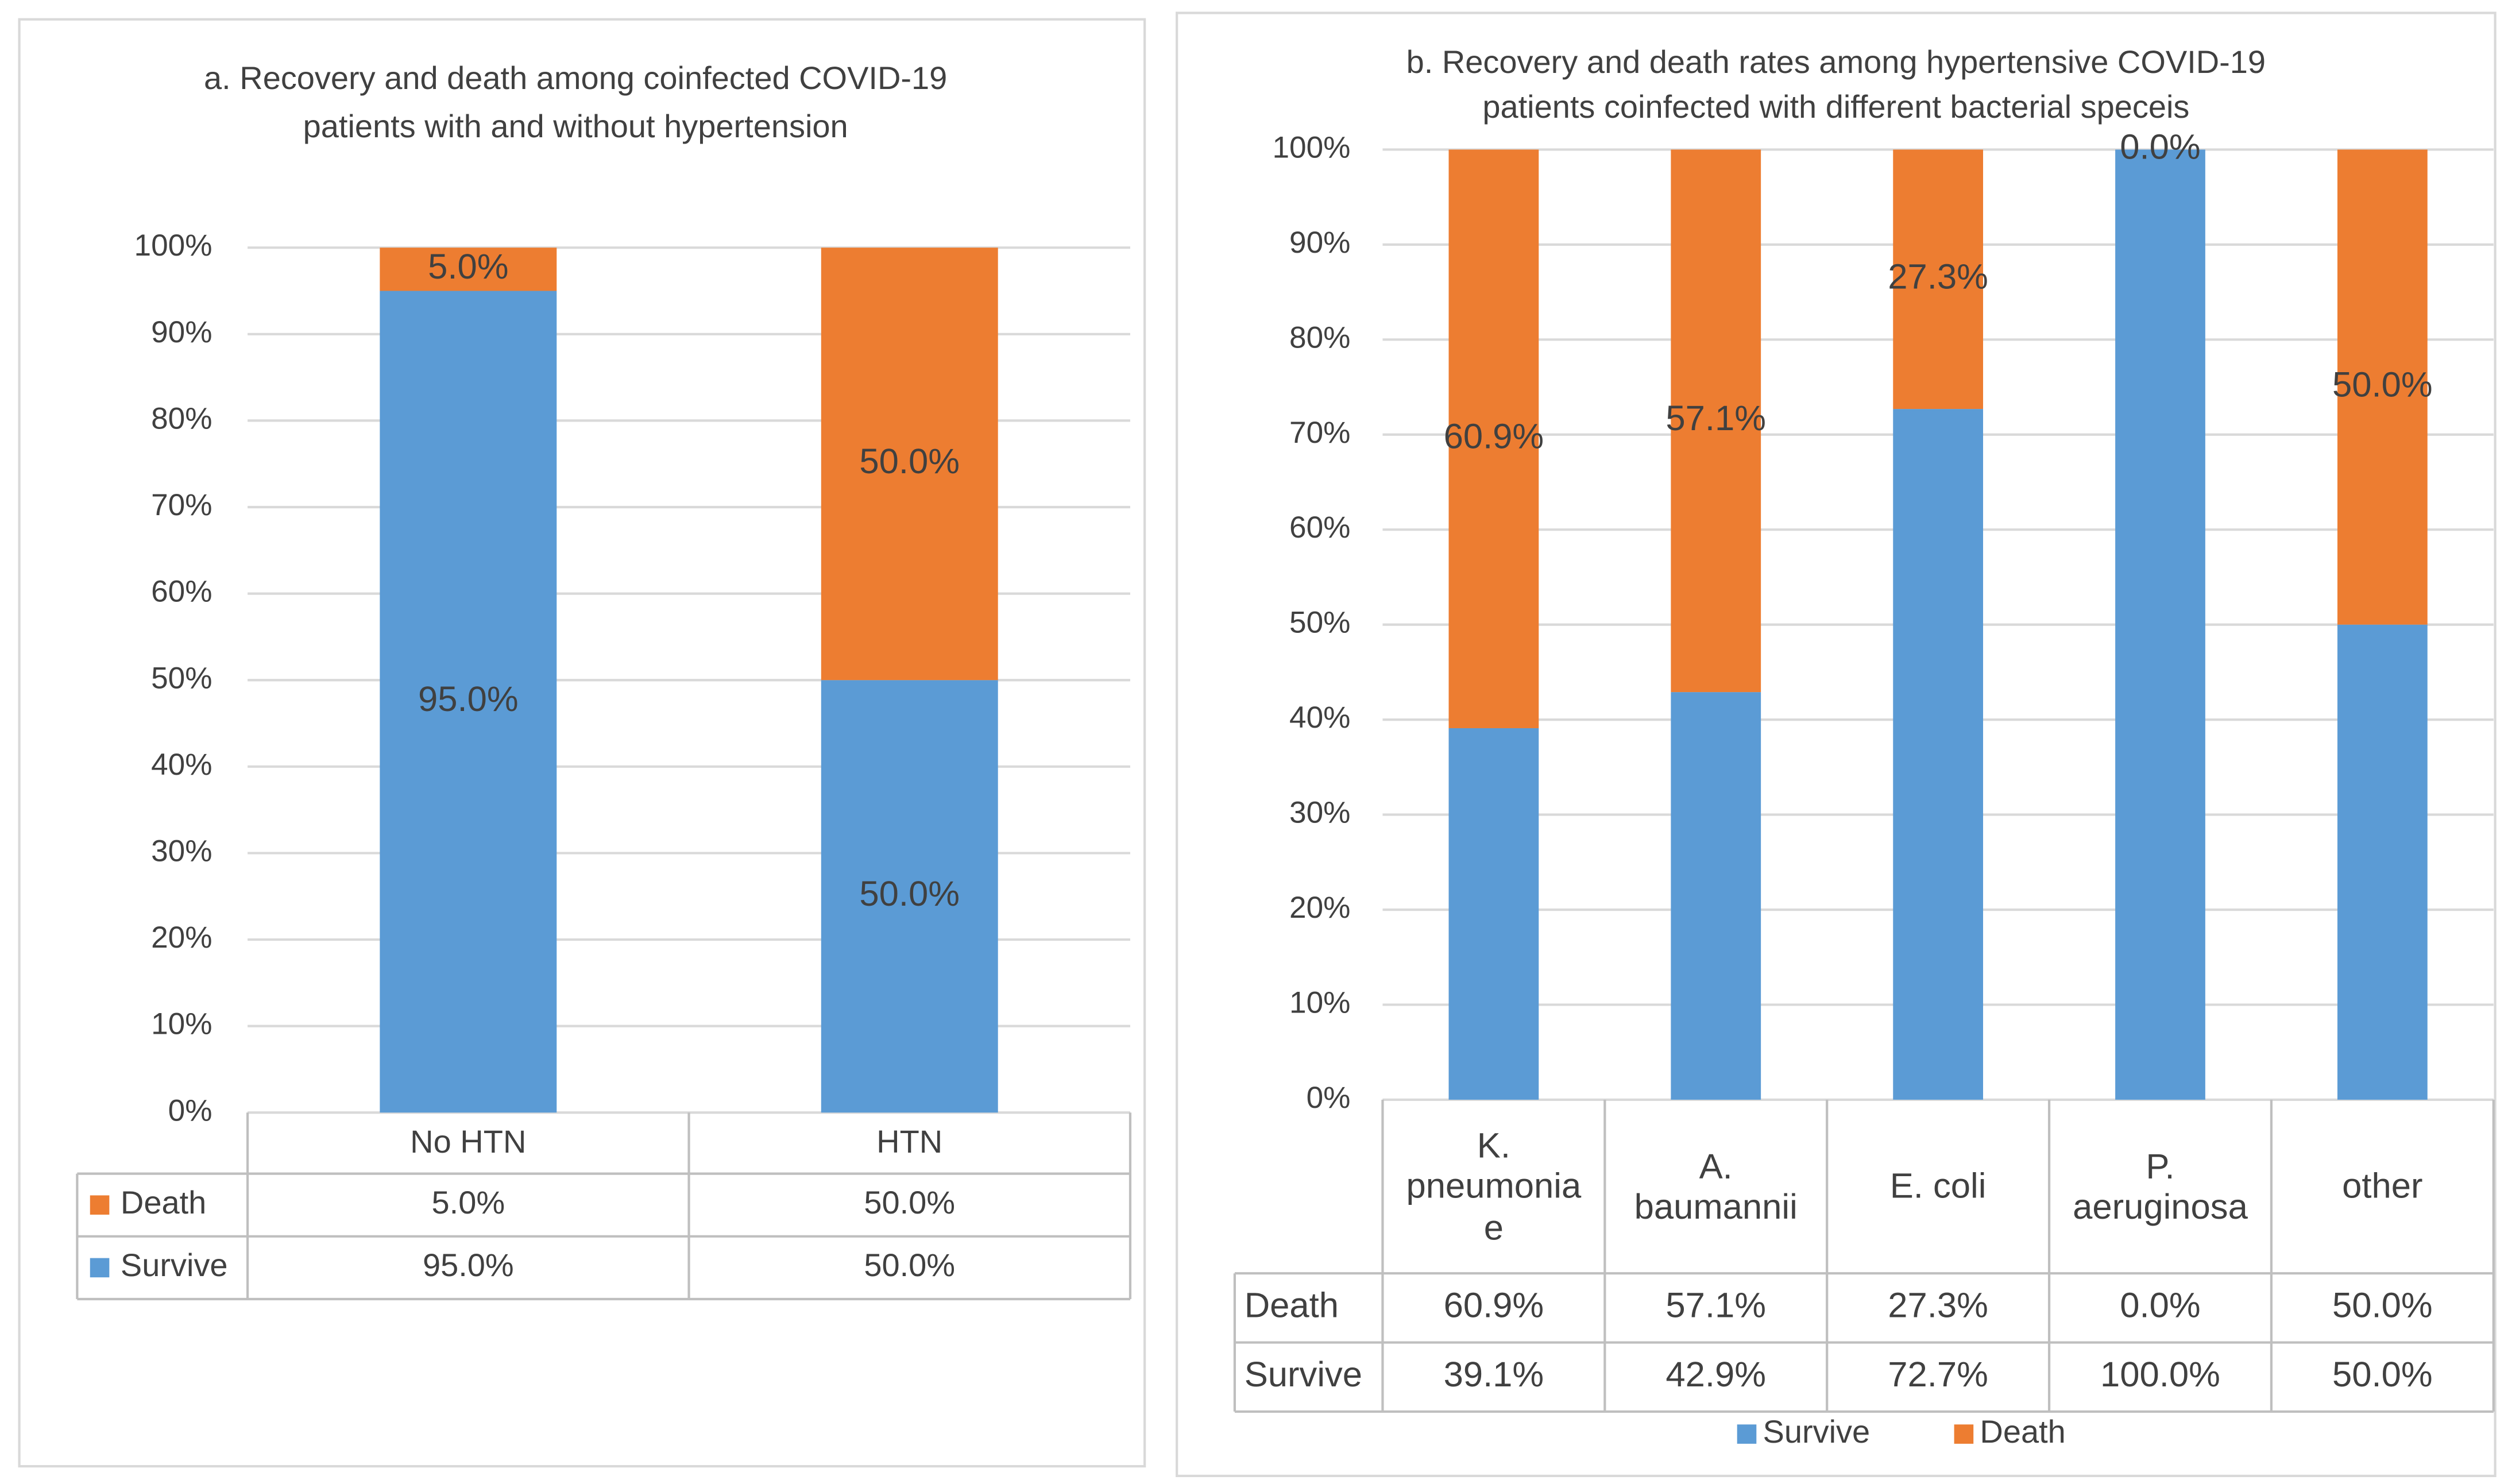 This screenshot has height=1484, width=2508. I want to click on table-value: 57.1%, so click(1715, 1305).